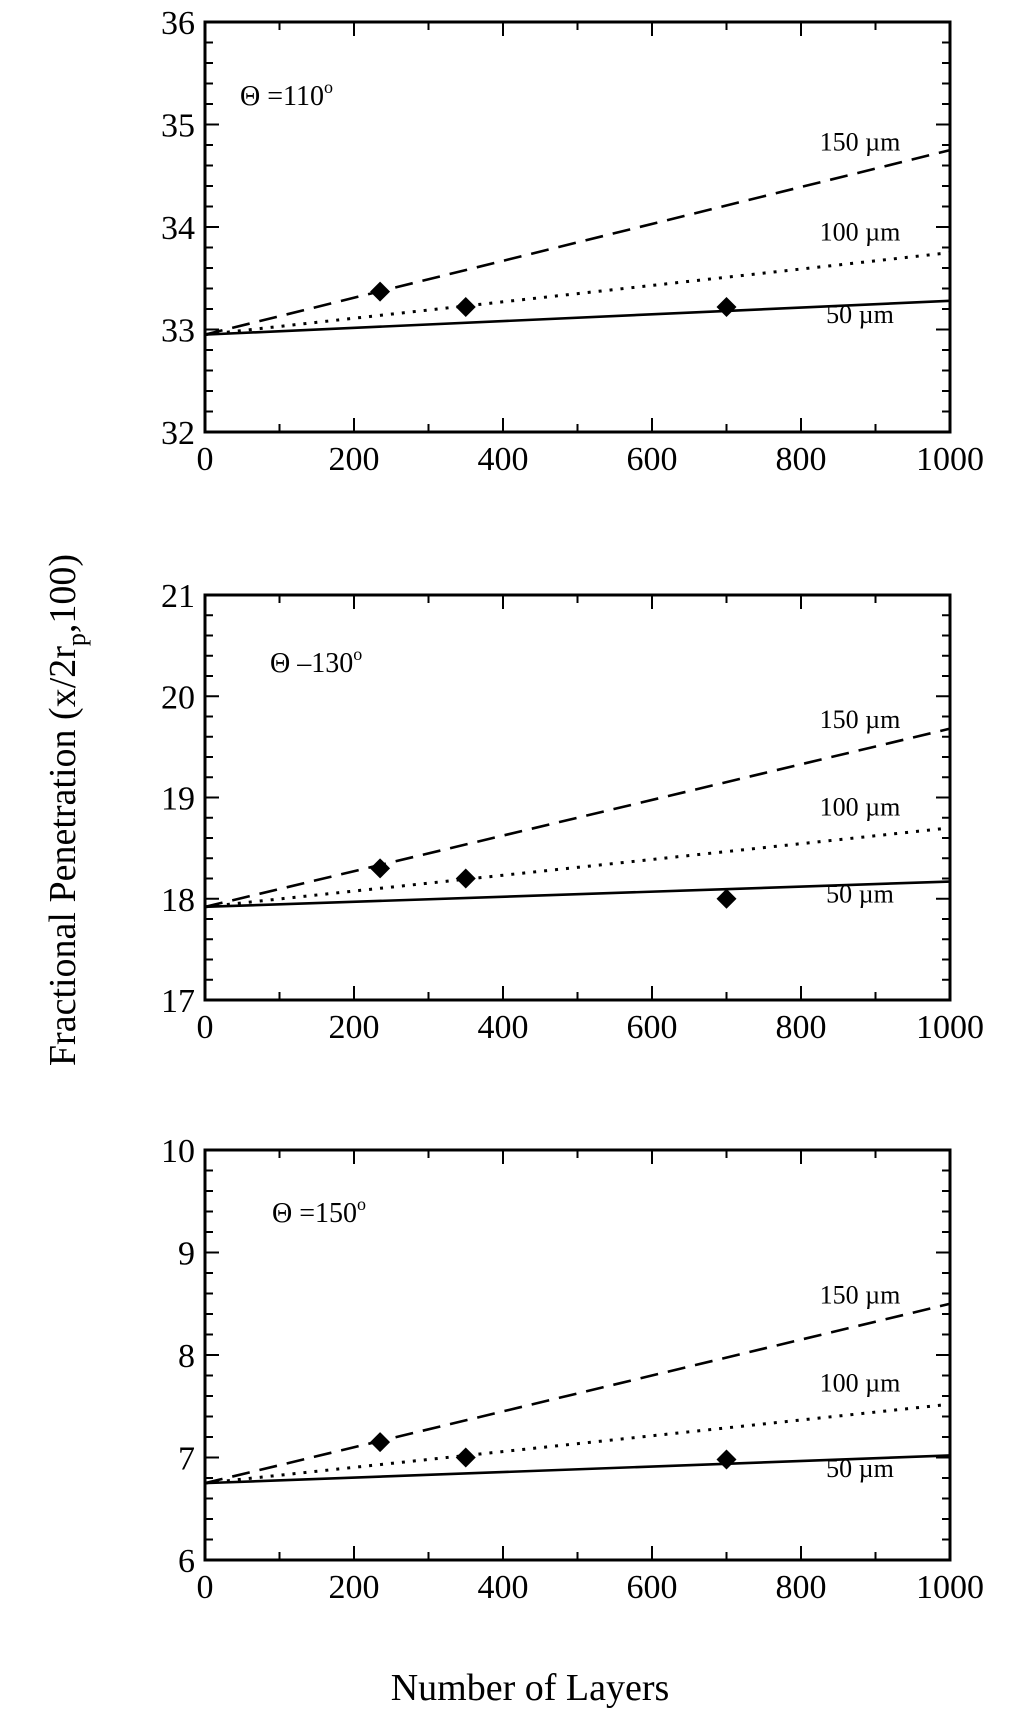  I want to click on y-axis-title-tail: ,100), so click(63, 593).